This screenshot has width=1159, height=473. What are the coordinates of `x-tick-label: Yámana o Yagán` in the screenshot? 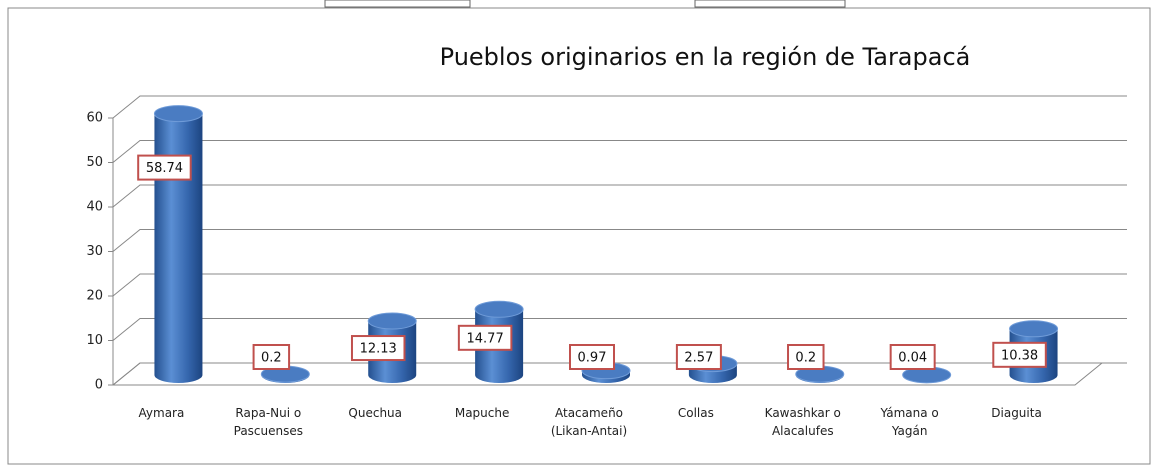 It's located at (909, 422).